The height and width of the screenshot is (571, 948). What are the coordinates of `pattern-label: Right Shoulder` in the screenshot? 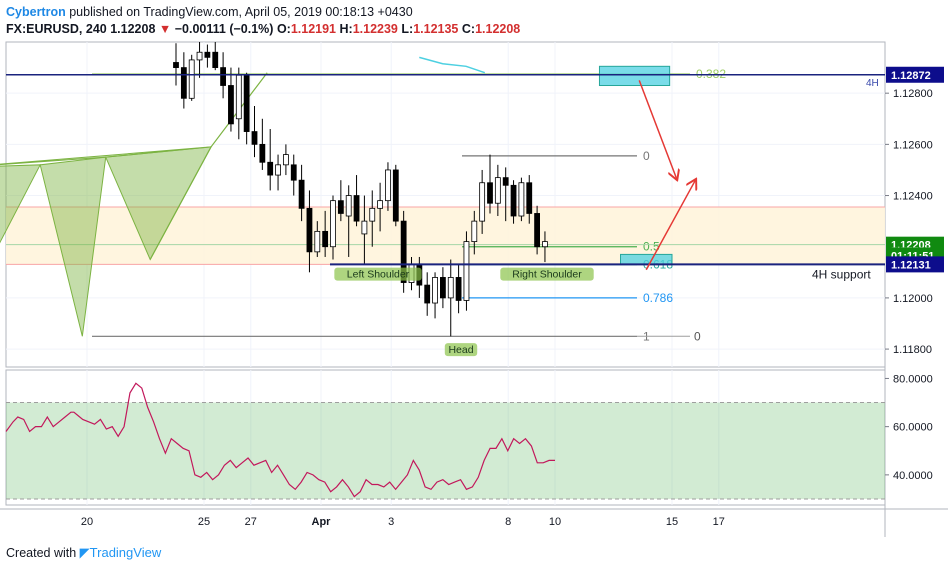 It's located at (547, 275).